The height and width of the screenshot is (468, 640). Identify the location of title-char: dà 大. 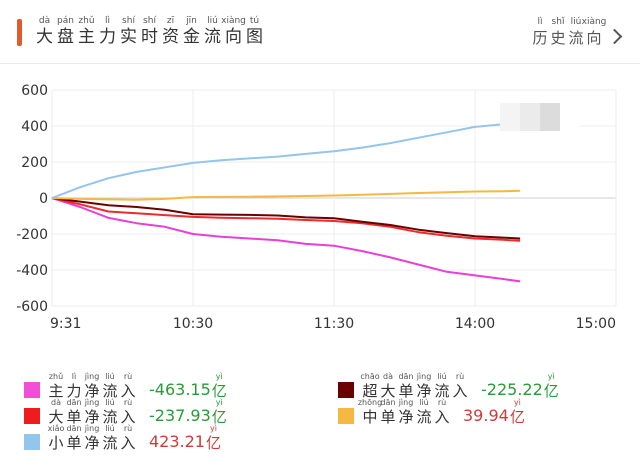
(44, 31).